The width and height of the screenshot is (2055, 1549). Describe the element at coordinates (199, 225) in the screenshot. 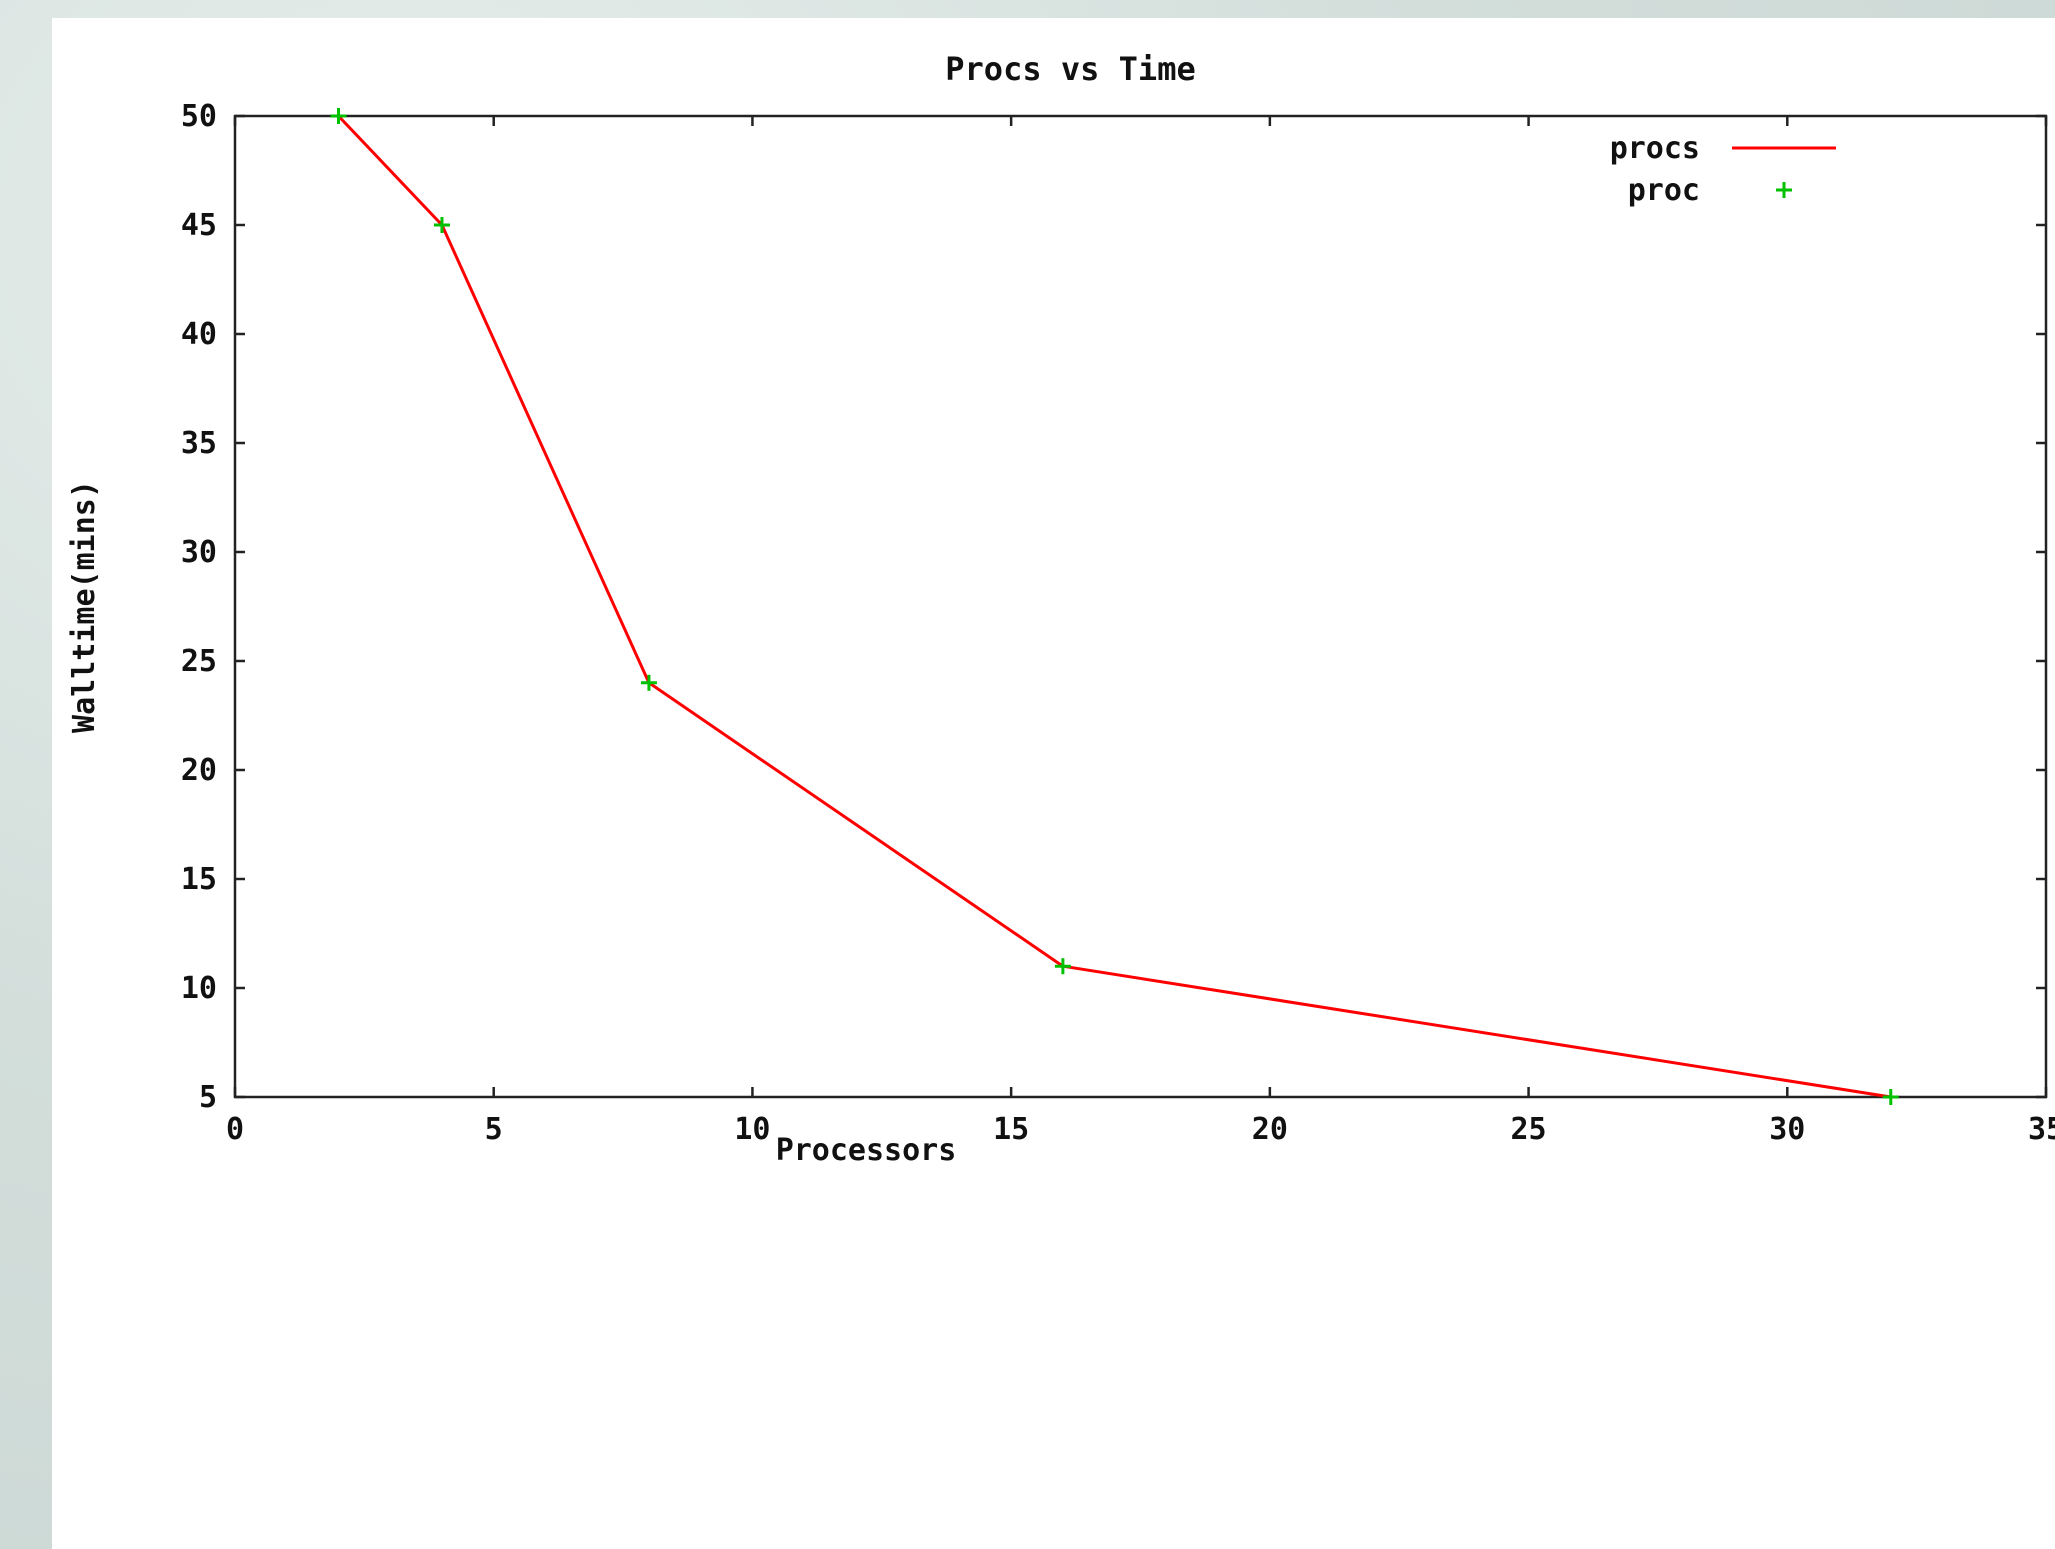

I see `y-tick-label: 45` at that location.